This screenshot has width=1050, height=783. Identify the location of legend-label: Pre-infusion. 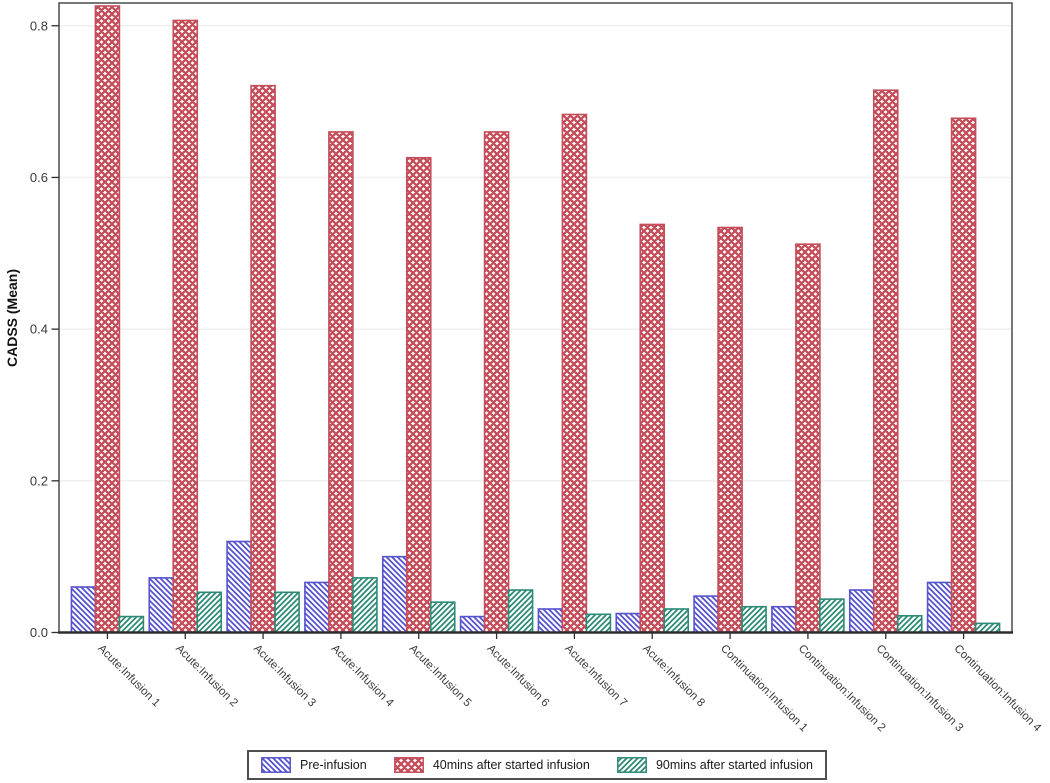
(333, 765).